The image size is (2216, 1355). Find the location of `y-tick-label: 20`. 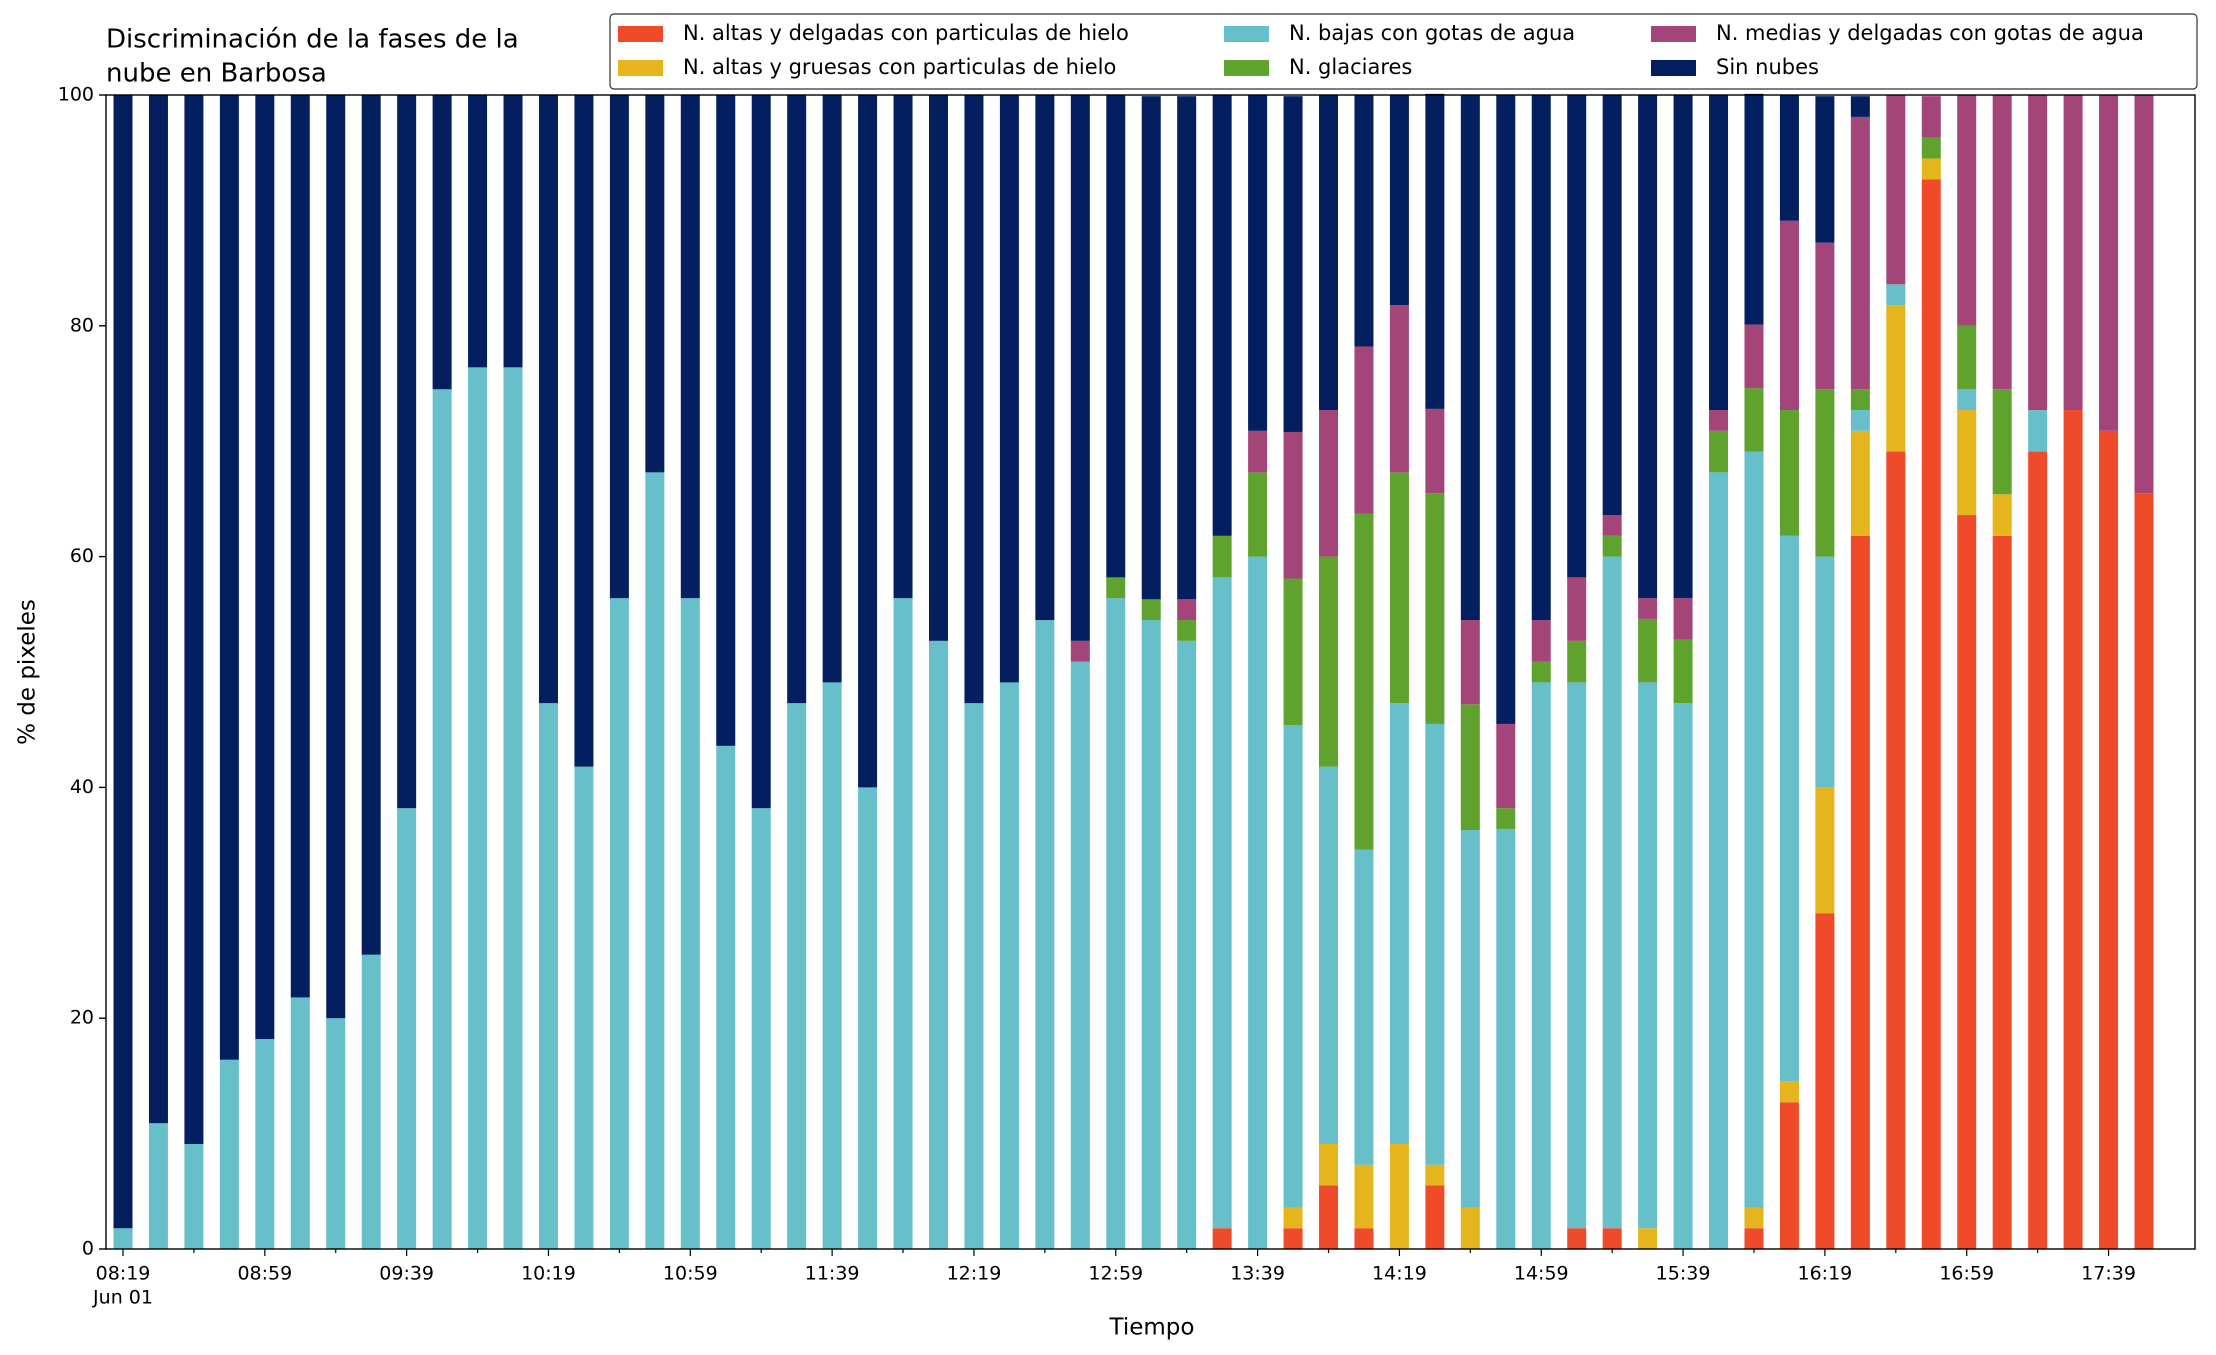

y-tick-label: 20 is located at coordinates (82, 1018).